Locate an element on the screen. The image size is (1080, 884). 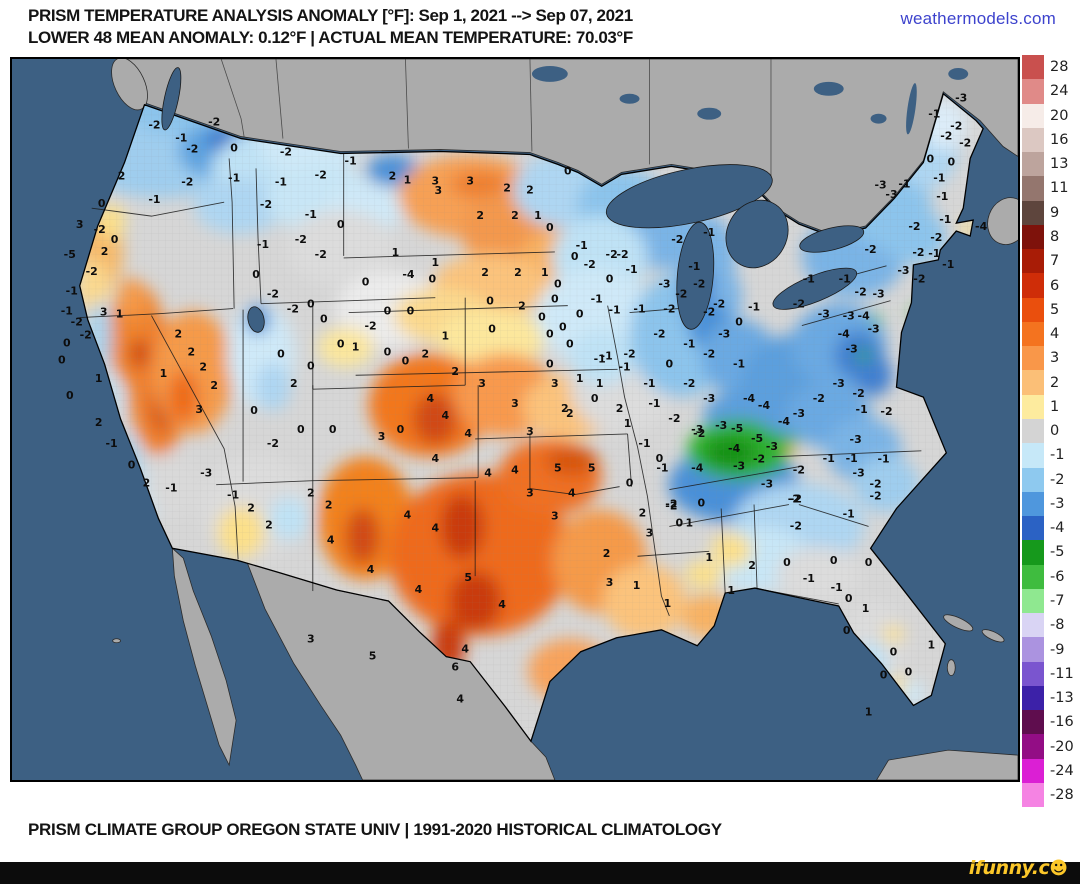
legend-value-label: -13 is located at coordinates (1062, 698).